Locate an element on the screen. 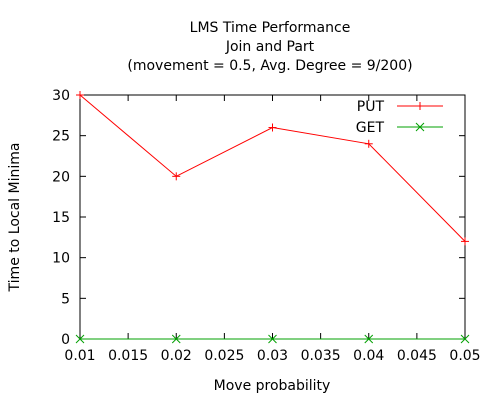 The height and width of the screenshot is (400, 500). x-tick-label: 0.03 is located at coordinates (272, 356).